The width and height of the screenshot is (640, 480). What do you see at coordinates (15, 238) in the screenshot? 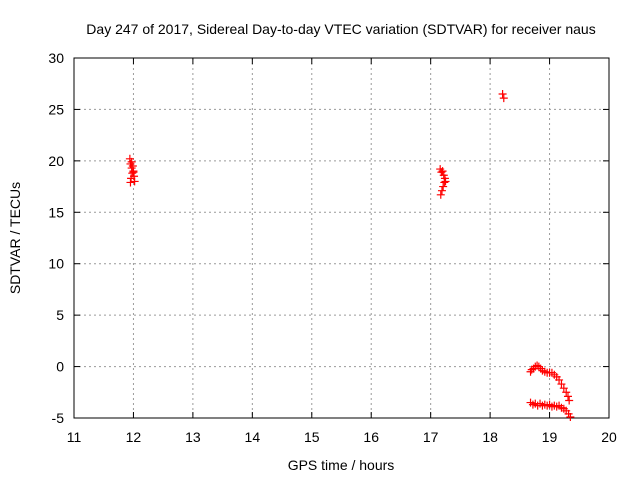
I see `y-axis-label: SDTVAR / TECUs` at bounding box center [15, 238].